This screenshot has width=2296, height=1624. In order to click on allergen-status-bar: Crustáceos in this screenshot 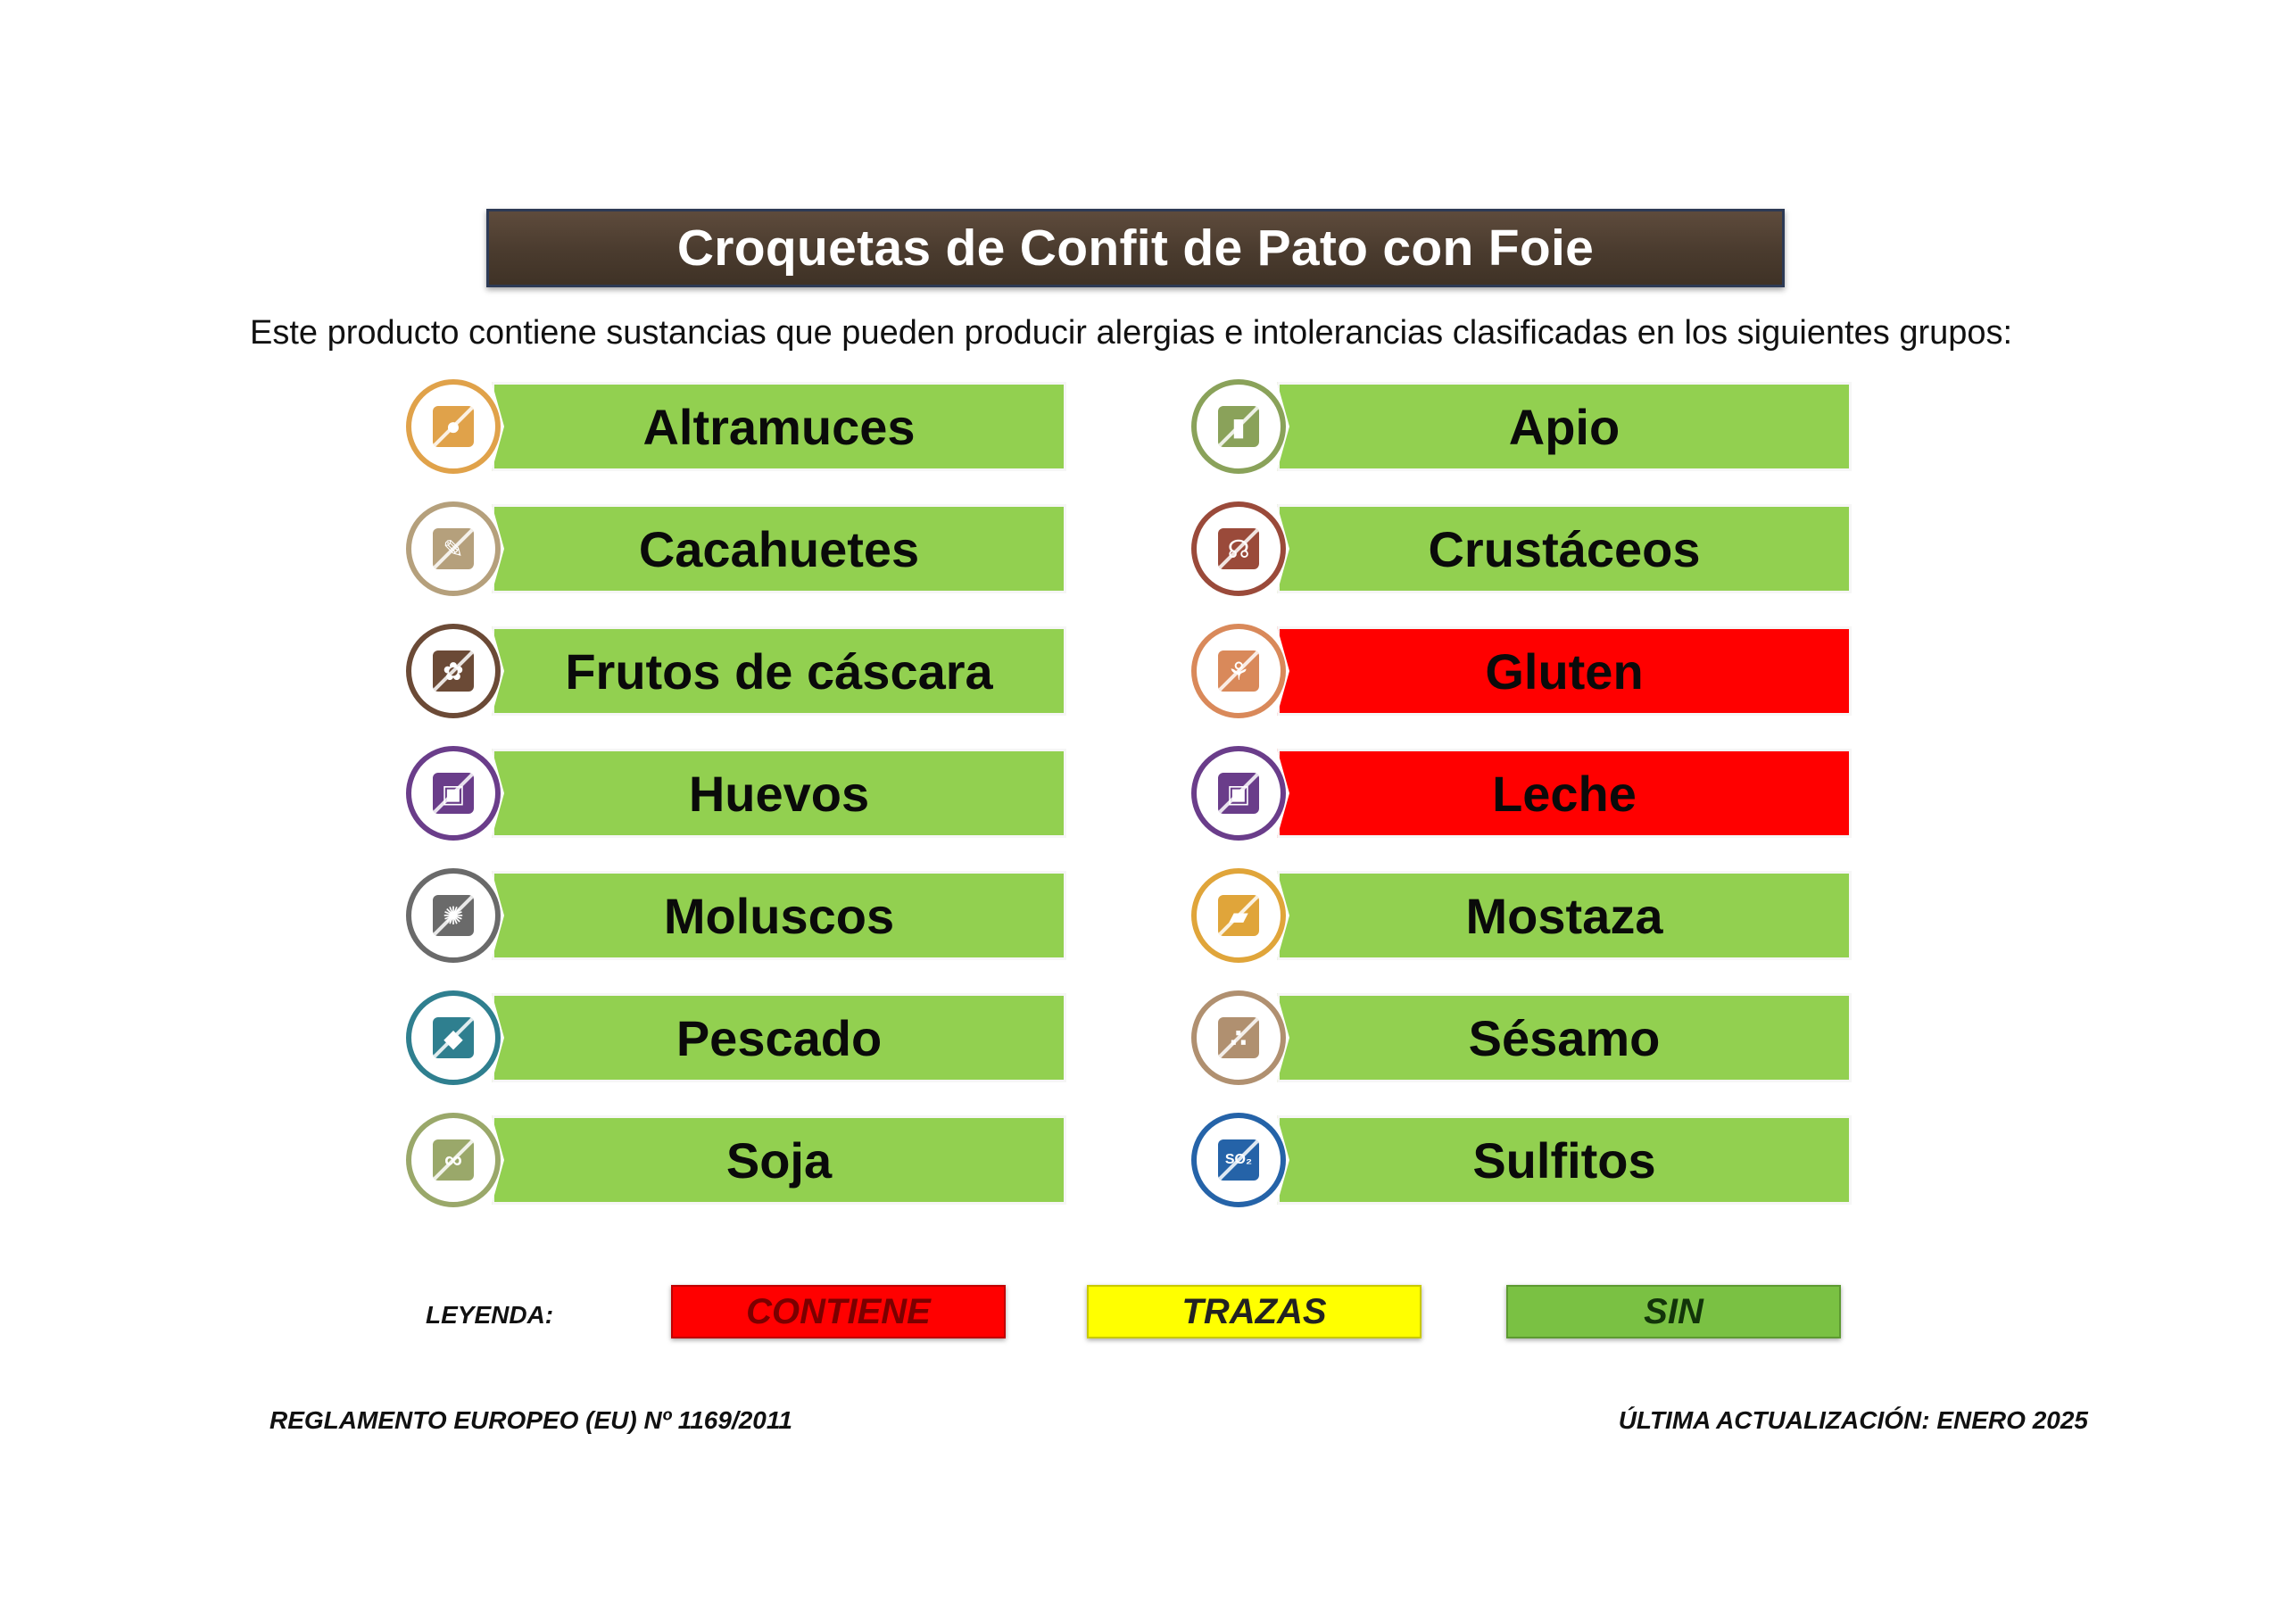, I will do `click(1564, 548)`.